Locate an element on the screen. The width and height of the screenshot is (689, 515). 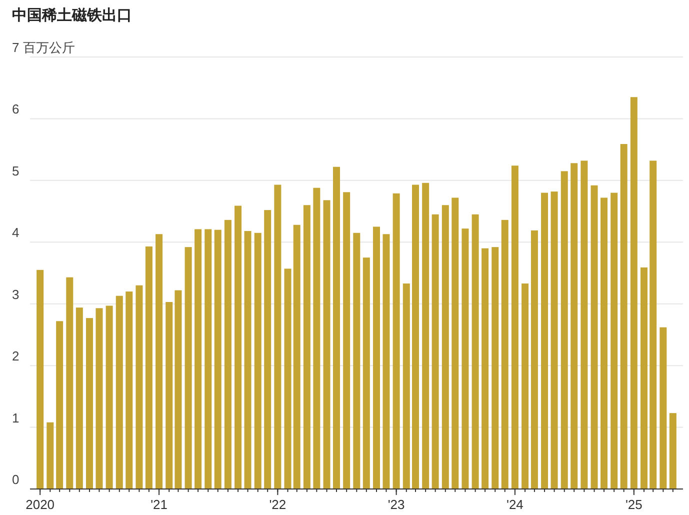
y-tick-label: 6 is located at coordinates (16, 109).